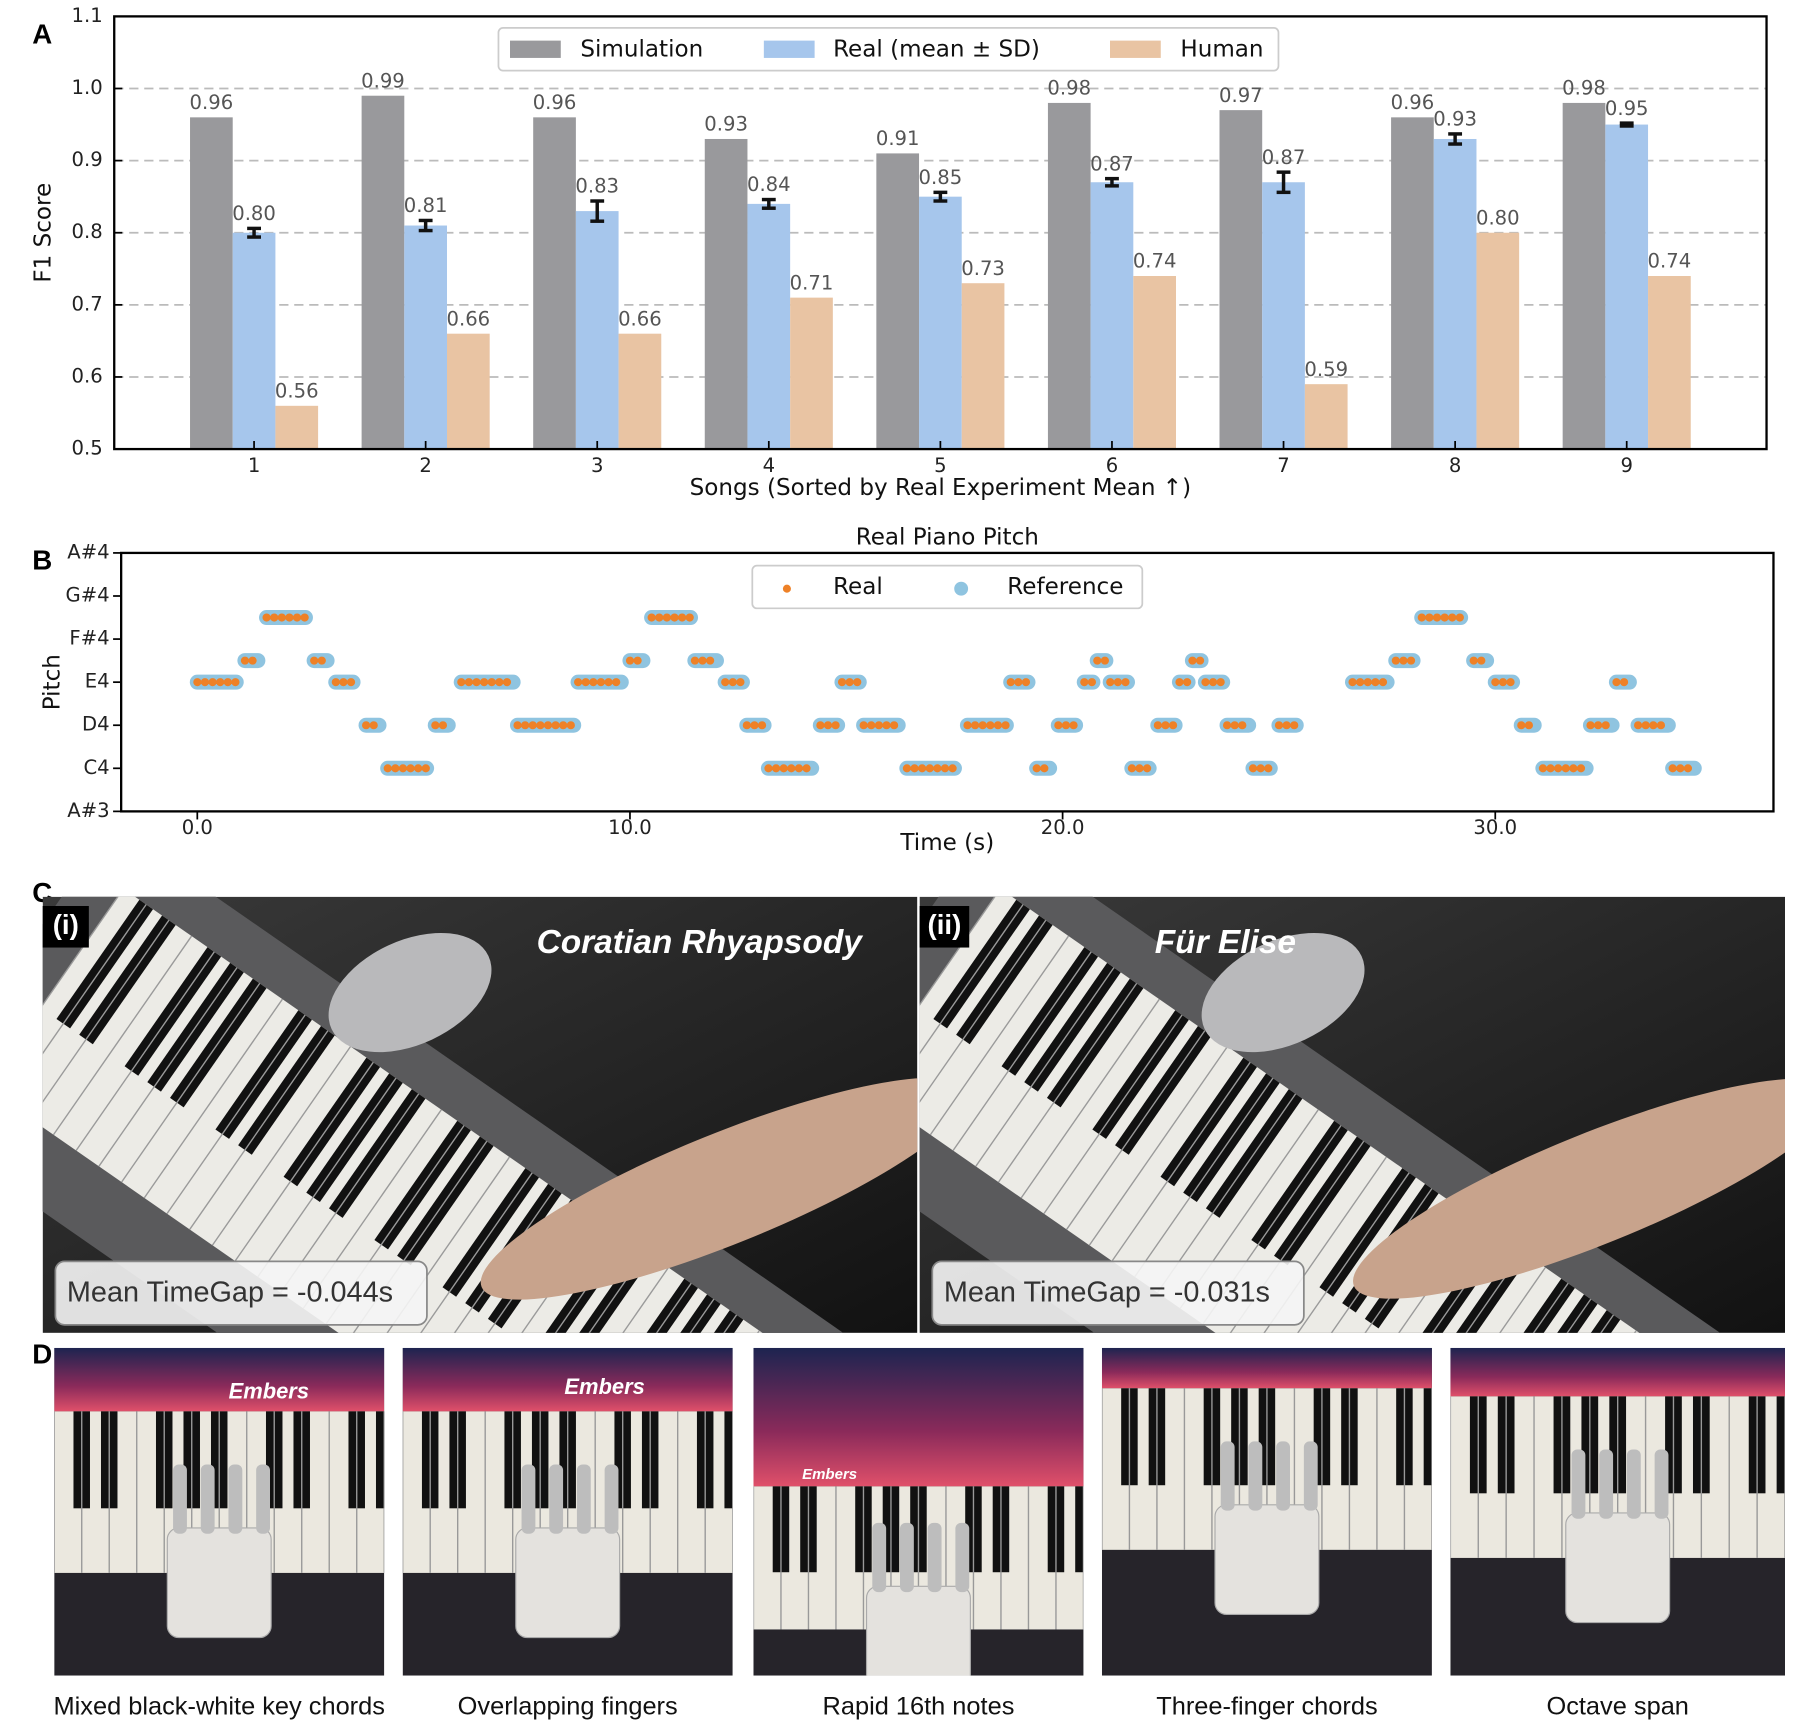 The image size is (1800, 1722). I want to click on value-label: 0.85, so click(941, 177).